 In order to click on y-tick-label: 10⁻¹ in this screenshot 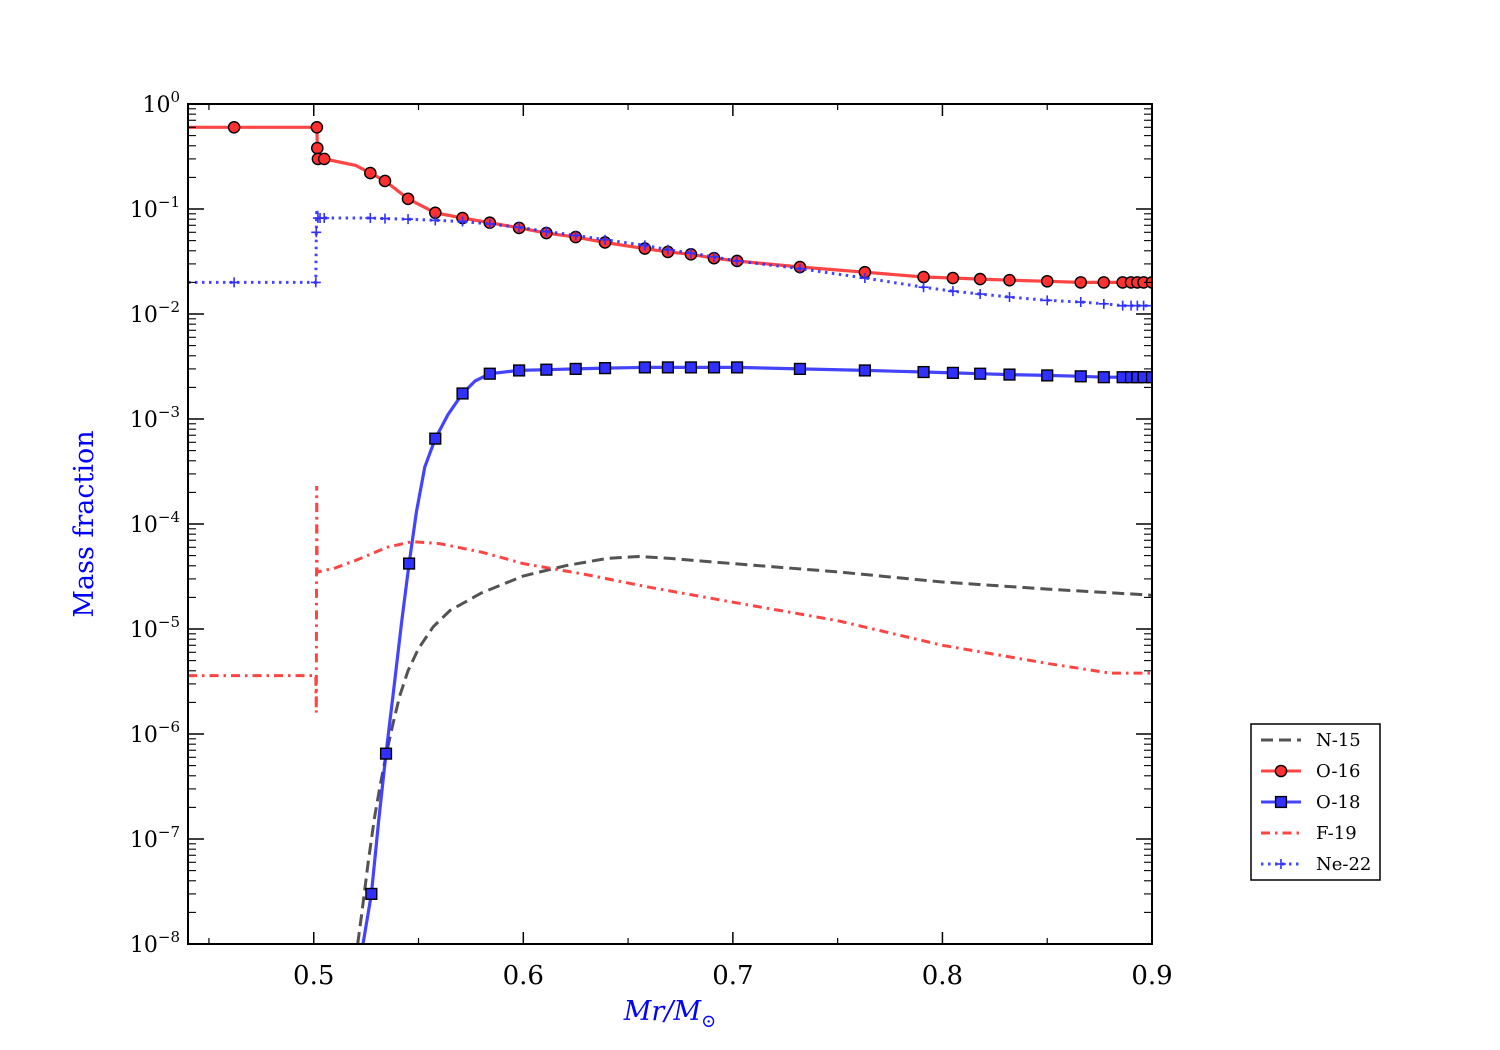, I will do `click(155, 208)`.